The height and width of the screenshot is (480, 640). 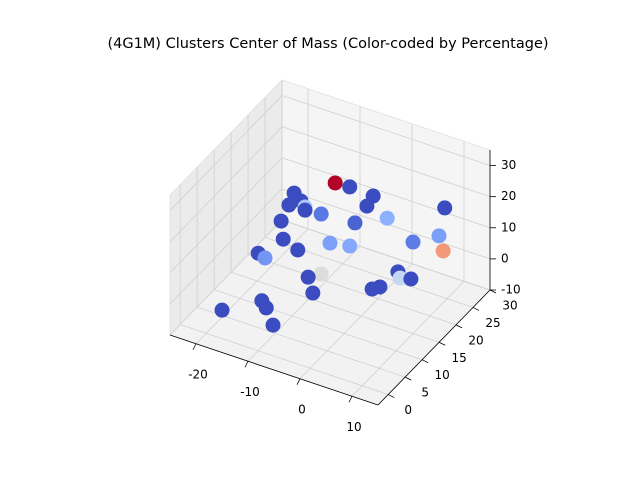 I want to click on z-tick-label: 30, so click(x=508, y=165).